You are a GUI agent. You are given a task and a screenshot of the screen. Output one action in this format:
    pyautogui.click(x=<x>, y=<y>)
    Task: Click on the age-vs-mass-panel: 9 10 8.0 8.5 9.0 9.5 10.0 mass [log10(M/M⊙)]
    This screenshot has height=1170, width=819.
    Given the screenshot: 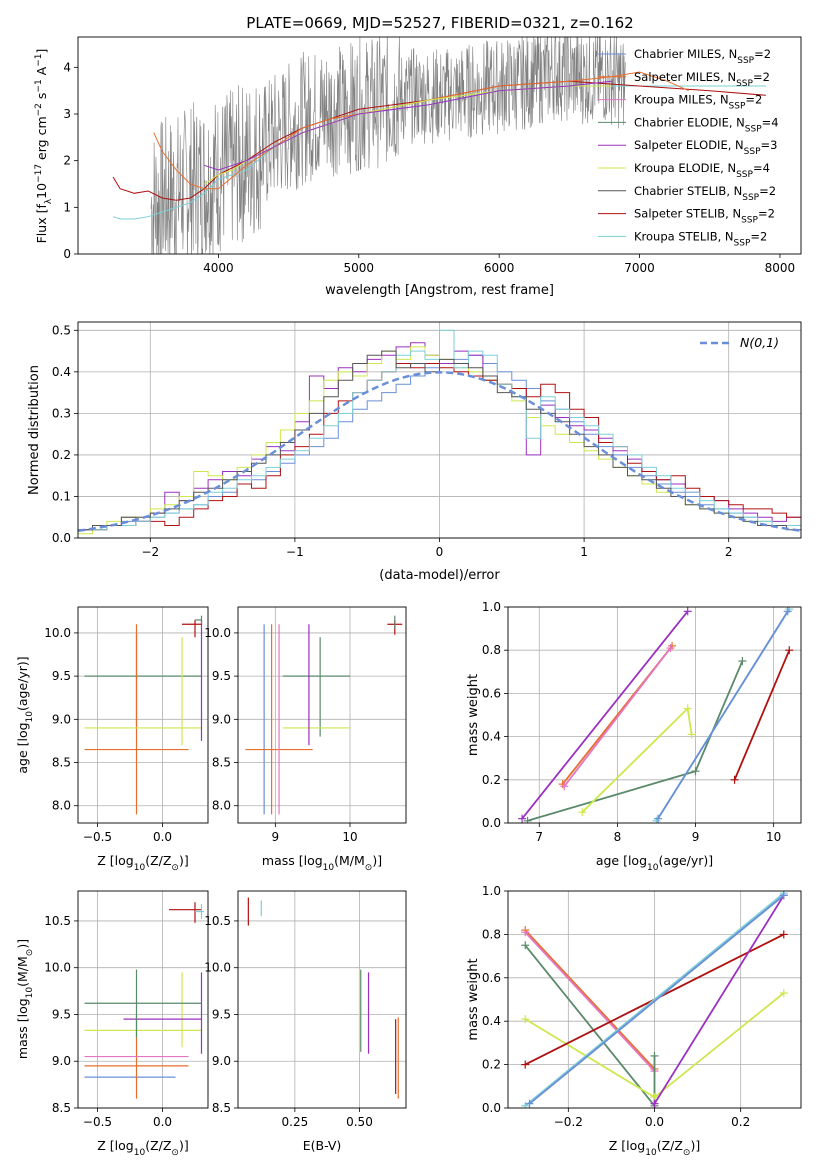 What is the action you would take?
    pyautogui.click(x=305, y=739)
    